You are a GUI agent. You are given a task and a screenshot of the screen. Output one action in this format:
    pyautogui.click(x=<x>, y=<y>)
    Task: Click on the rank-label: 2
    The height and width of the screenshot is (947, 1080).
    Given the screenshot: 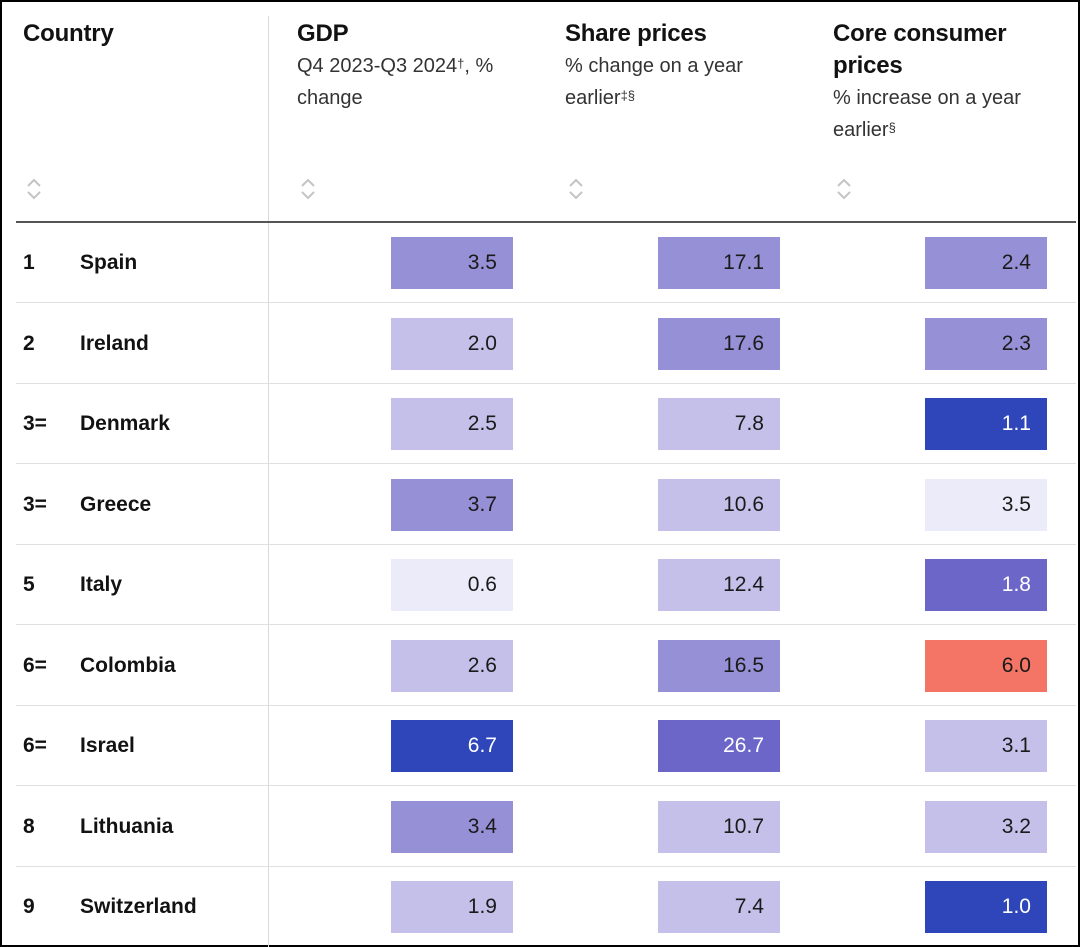 What is the action you would take?
    pyautogui.click(x=29, y=343)
    